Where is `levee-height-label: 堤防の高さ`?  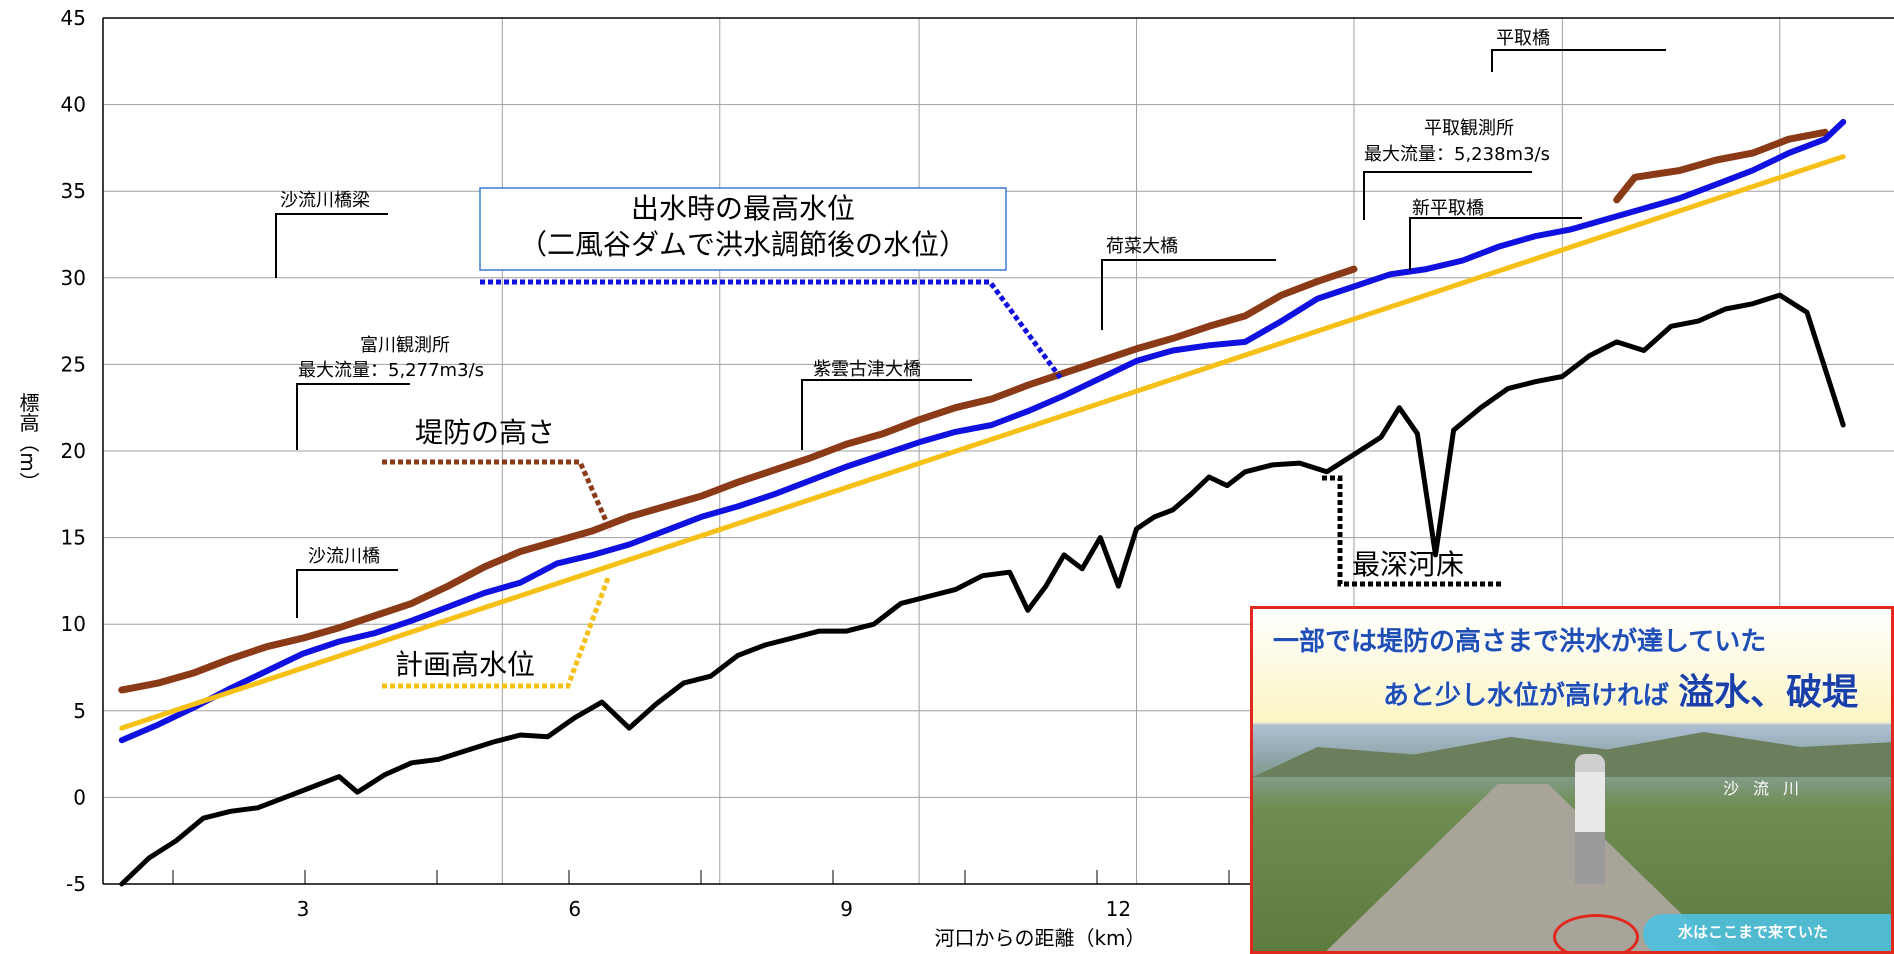
levee-height-label: 堤防の高さ is located at coordinates (485, 432).